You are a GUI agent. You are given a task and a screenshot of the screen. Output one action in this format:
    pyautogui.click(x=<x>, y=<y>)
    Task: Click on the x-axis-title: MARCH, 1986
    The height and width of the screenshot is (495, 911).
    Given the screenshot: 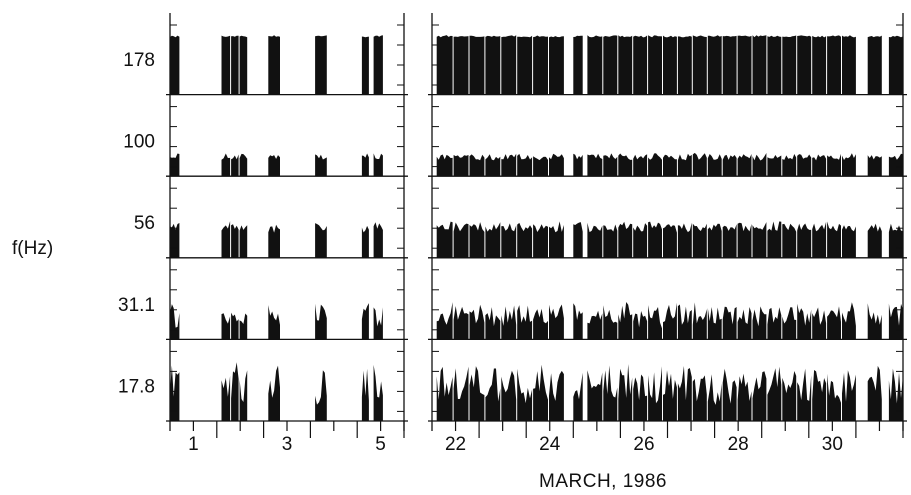 What is the action you would take?
    pyautogui.click(x=603, y=481)
    